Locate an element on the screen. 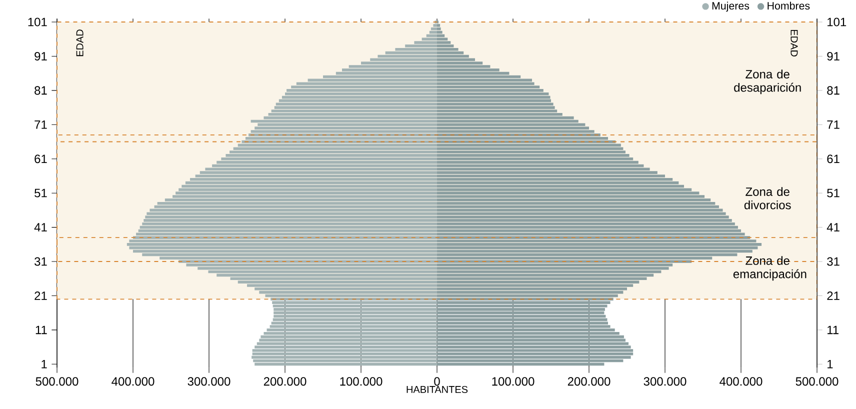 The height and width of the screenshot is (409, 856). y-tick-label: 1 is located at coordinates (44, 364).